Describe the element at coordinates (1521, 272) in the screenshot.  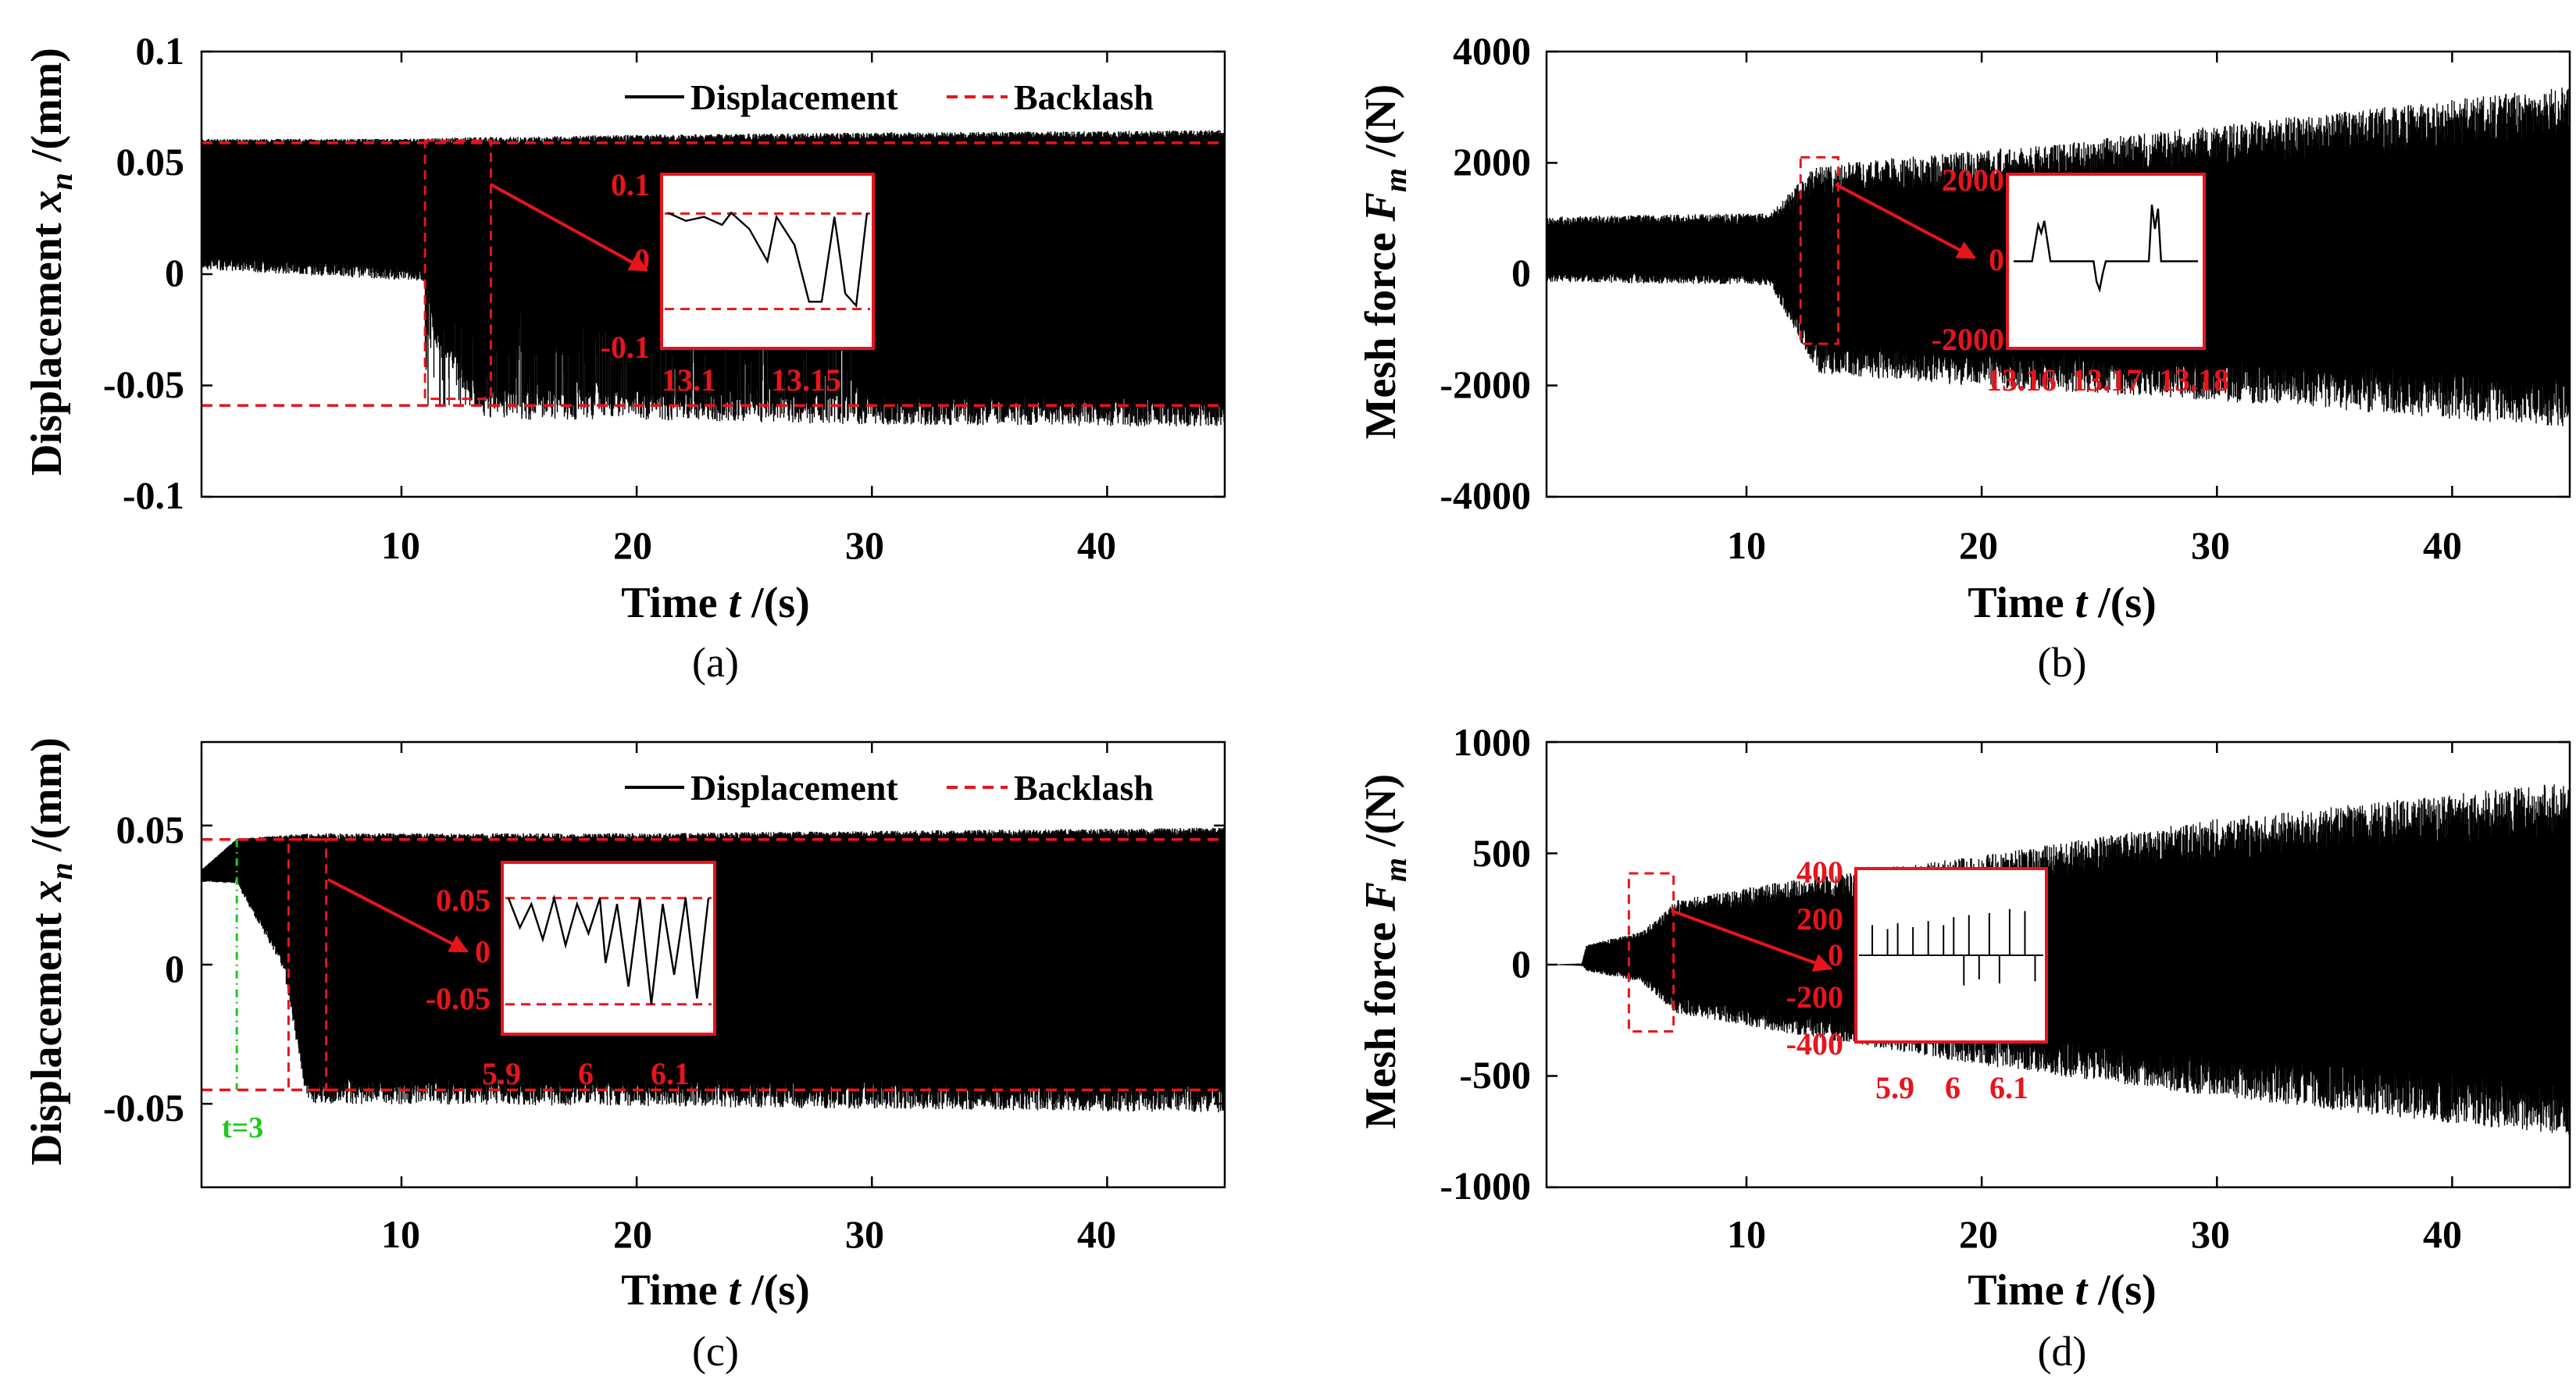
I see `panel-b-ytick-label: 0` at that location.